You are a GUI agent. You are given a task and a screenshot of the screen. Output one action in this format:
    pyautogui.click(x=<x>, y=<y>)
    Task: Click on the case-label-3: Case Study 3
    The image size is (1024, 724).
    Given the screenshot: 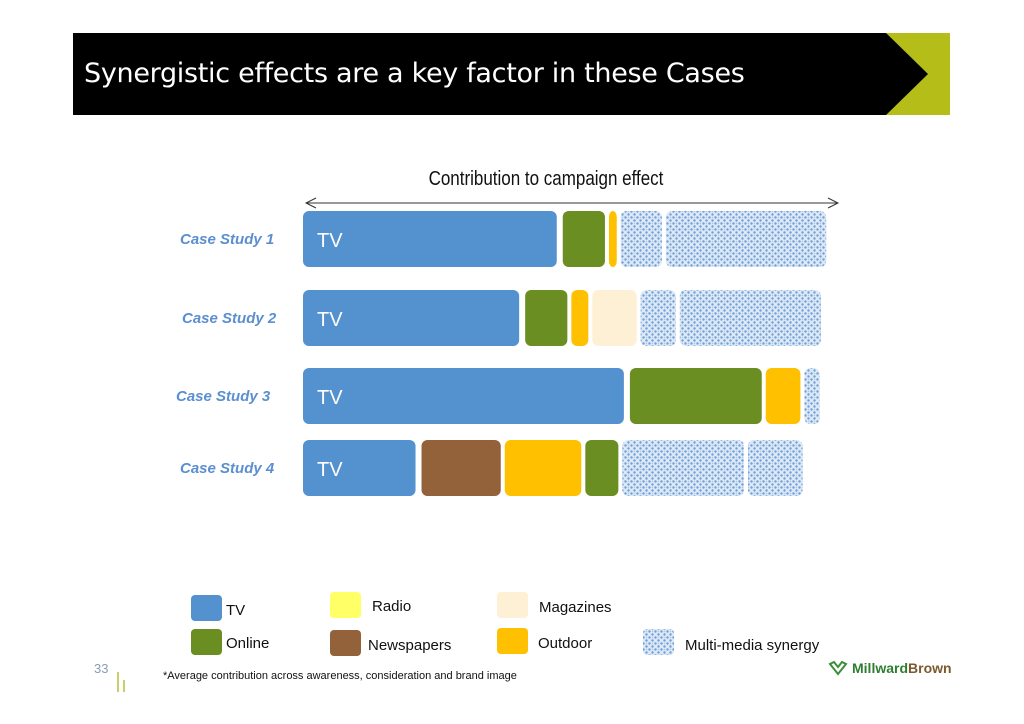 What is the action you would take?
    pyautogui.click(x=223, y=396)
    